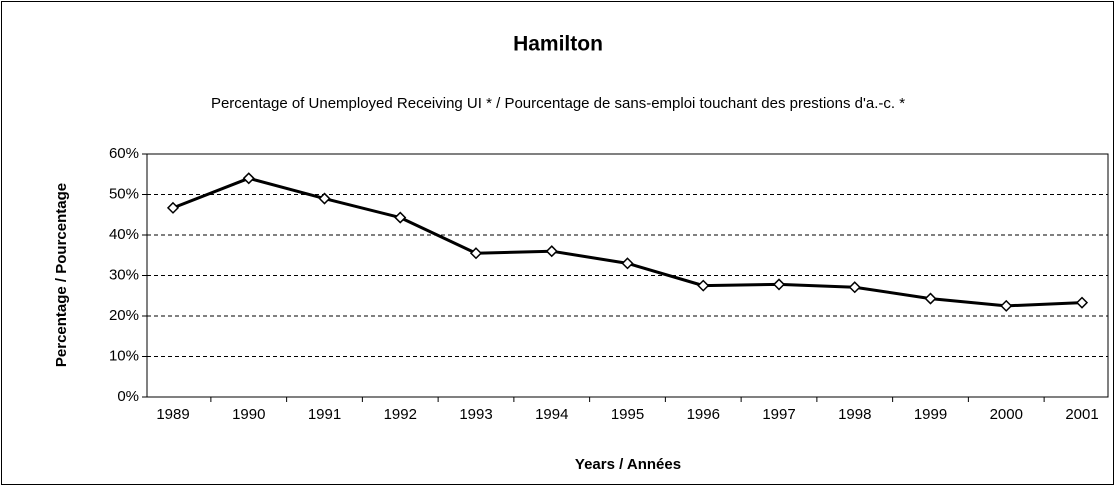  I want to click on chart-title: Hamilton, so click(558, 44).